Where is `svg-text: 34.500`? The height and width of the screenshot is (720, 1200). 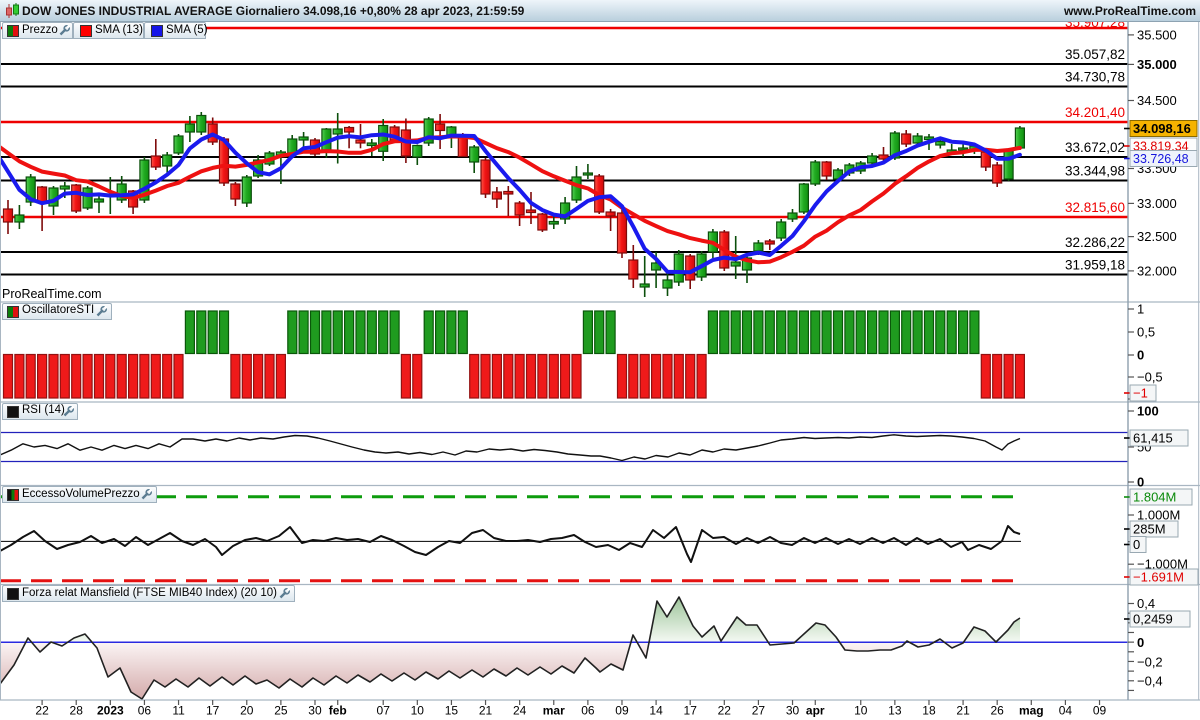 svg-text: 34.500 is located at coordinates (1157, 100).